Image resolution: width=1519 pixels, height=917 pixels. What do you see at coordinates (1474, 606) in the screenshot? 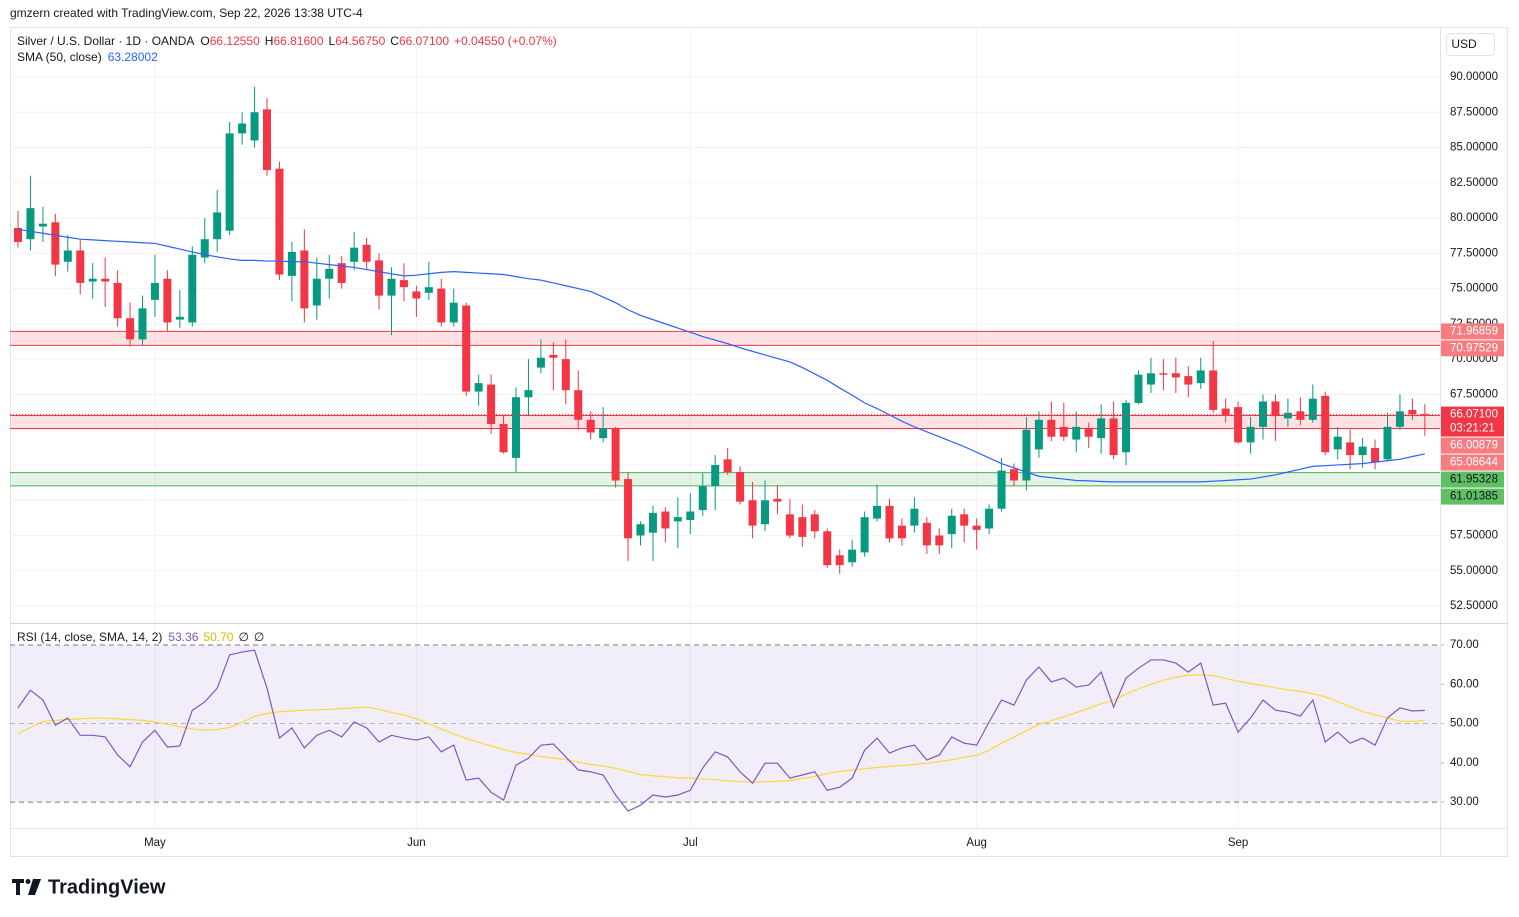
I see `y-tick-label: 52.50000` at bounding box center [1474, 606].